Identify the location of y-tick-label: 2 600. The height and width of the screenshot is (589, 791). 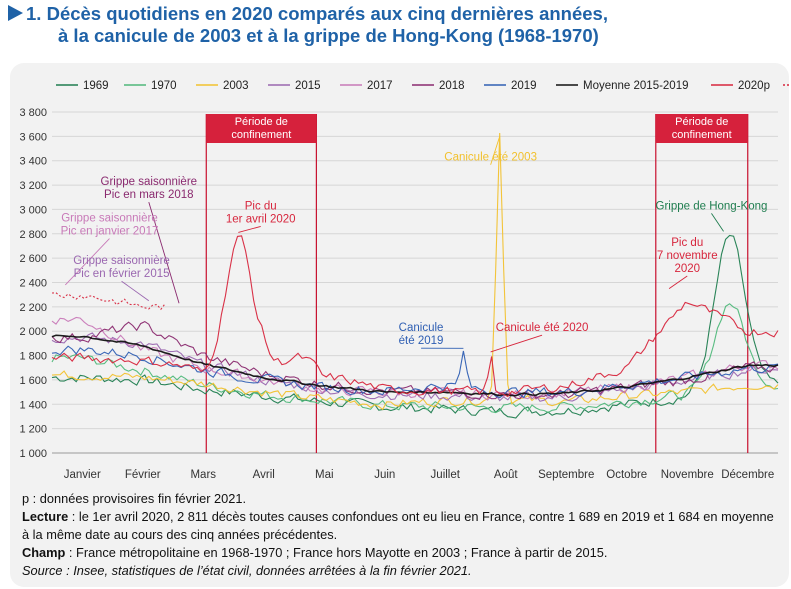
(33, 259).